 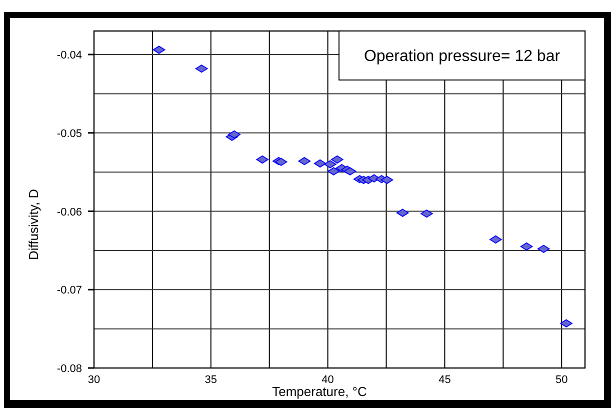 I want to click on x-tick-label: 35, so click(x=211, y=380).